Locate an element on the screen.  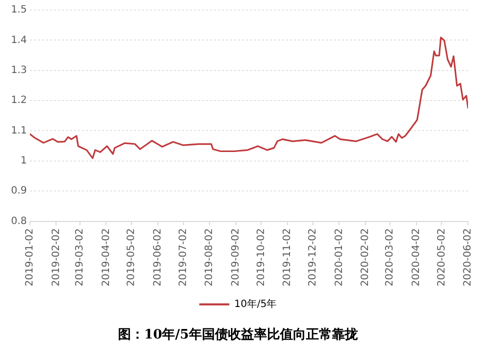
x-tick-label: 2019-06-02 is located at coordinates (158, 257).